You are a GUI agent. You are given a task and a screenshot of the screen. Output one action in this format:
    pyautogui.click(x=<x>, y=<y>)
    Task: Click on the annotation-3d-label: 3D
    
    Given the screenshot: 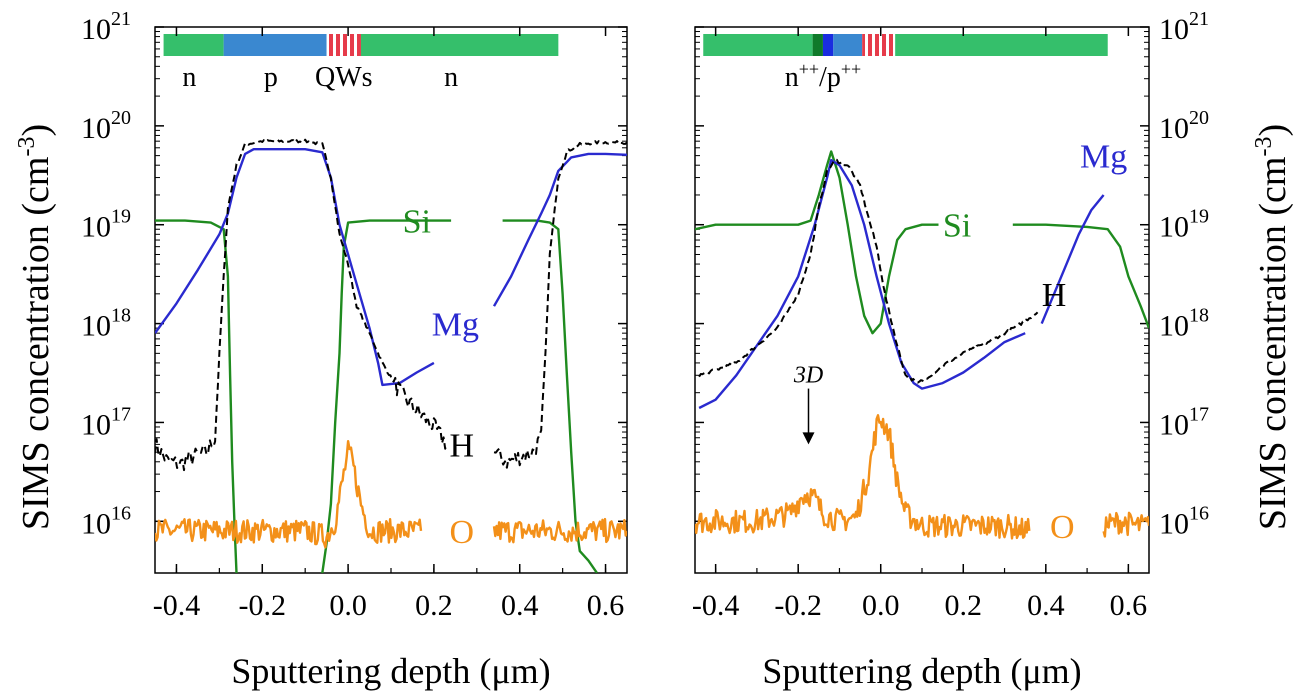 What is the action you would take?
    pyautogui.click(x=808, y=376)
    